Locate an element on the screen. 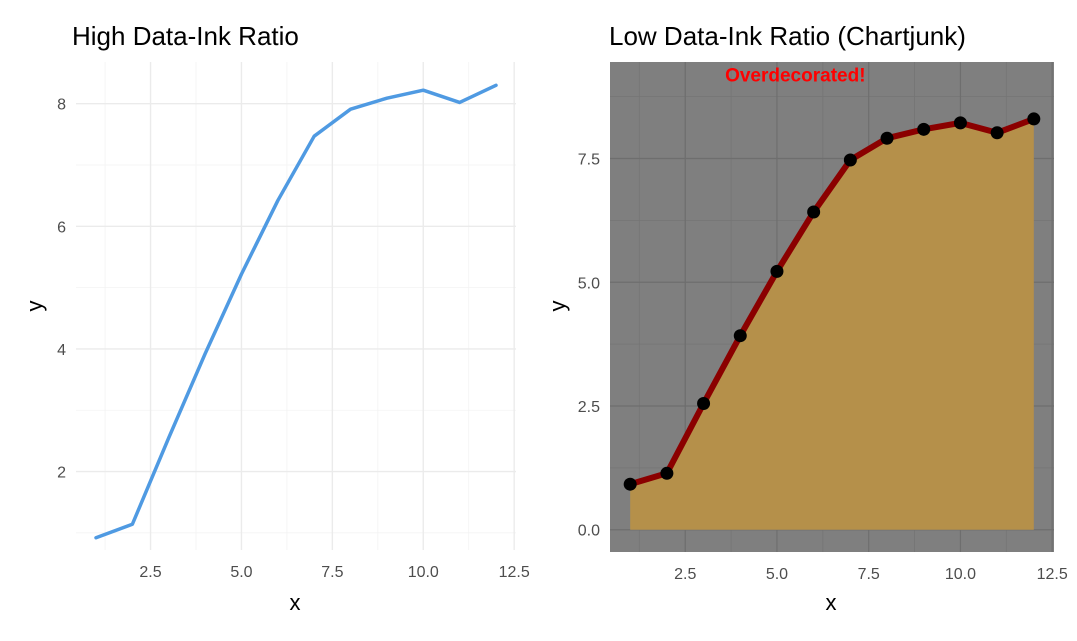 The image size is (1077, 641). right-y-tick-labels: 0.0 2.5 5.0 7.5 is located at coordinates (589, 346).